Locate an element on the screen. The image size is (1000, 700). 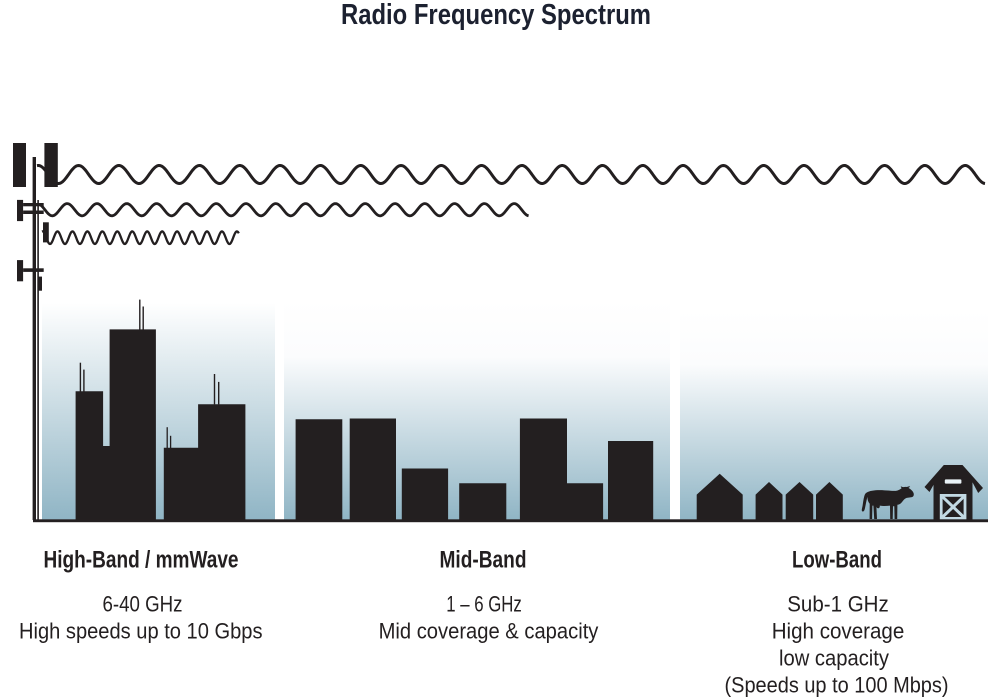
svg-text: High speeds up to 10 Gbps is located at coordinates (141, 631).